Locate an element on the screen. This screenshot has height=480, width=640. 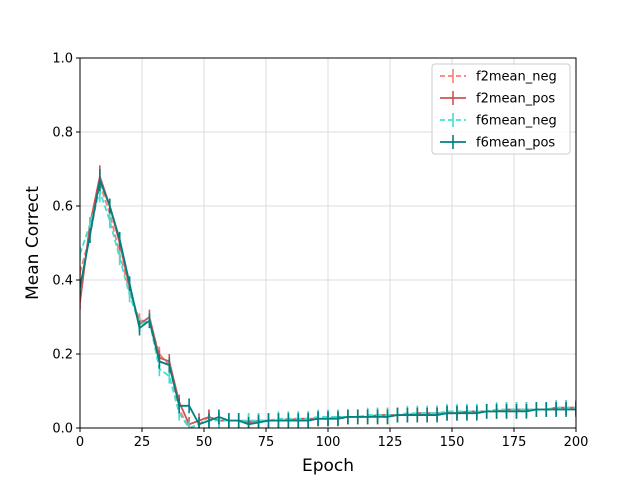
legend-item: f2mean_neg is located at coordinates (498, 77).